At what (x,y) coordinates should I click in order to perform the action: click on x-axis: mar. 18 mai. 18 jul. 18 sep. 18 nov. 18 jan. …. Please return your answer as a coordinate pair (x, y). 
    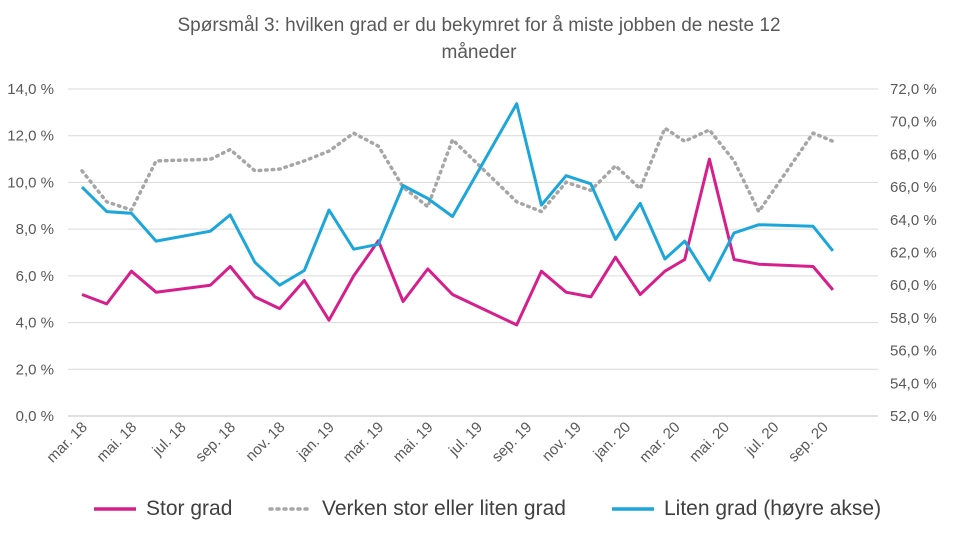
    Looking at the image, I should click on (437, 442).